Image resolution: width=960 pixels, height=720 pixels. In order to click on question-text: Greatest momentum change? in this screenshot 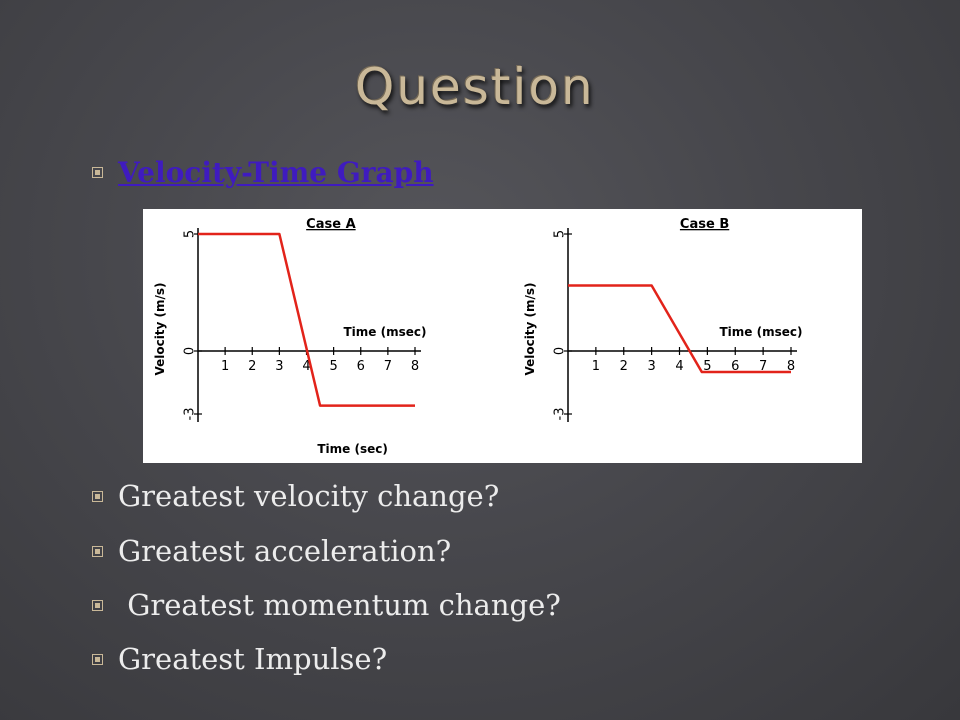, I will do `click(339, 605)`.